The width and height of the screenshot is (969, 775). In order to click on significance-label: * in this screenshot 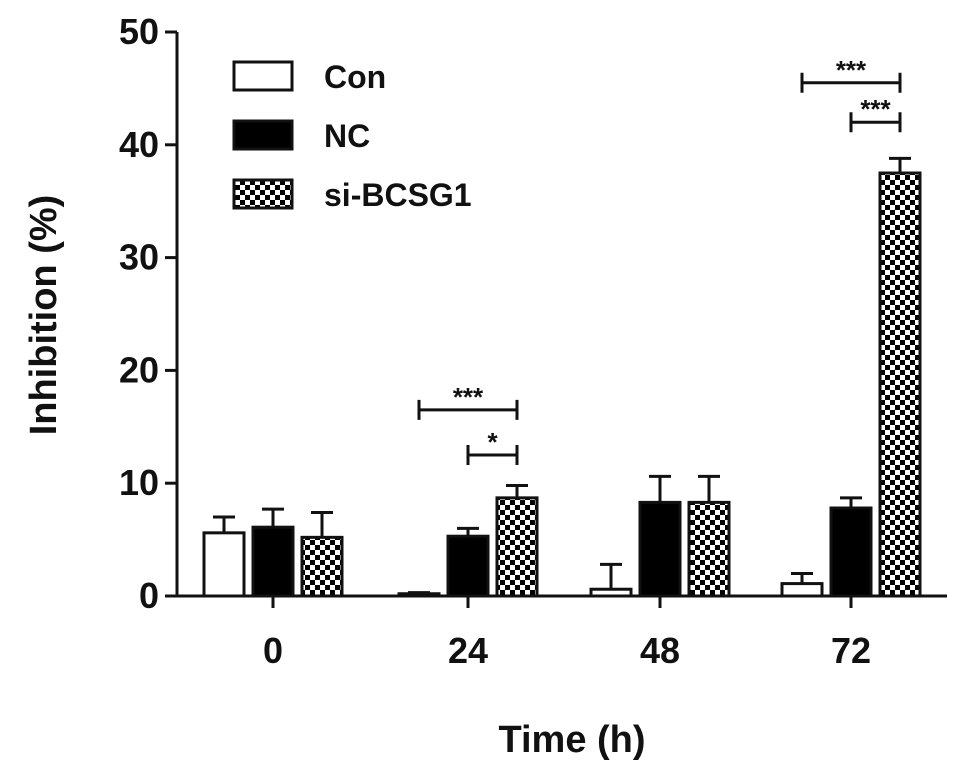, I will do `click(492, 442)`.